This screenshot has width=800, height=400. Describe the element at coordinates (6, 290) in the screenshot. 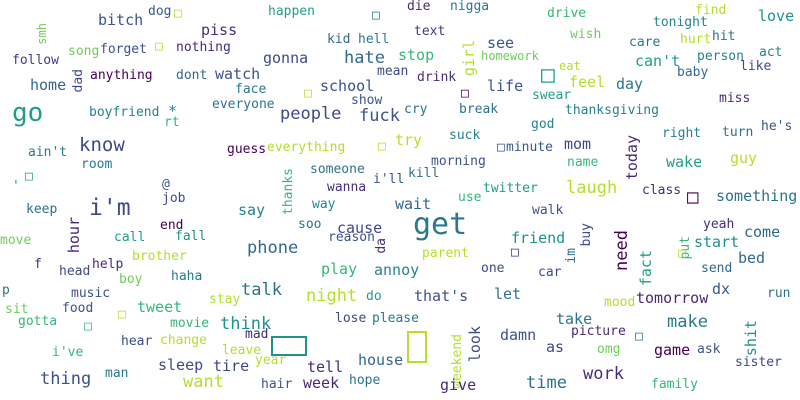

I see `cloud-word: p` at that location.